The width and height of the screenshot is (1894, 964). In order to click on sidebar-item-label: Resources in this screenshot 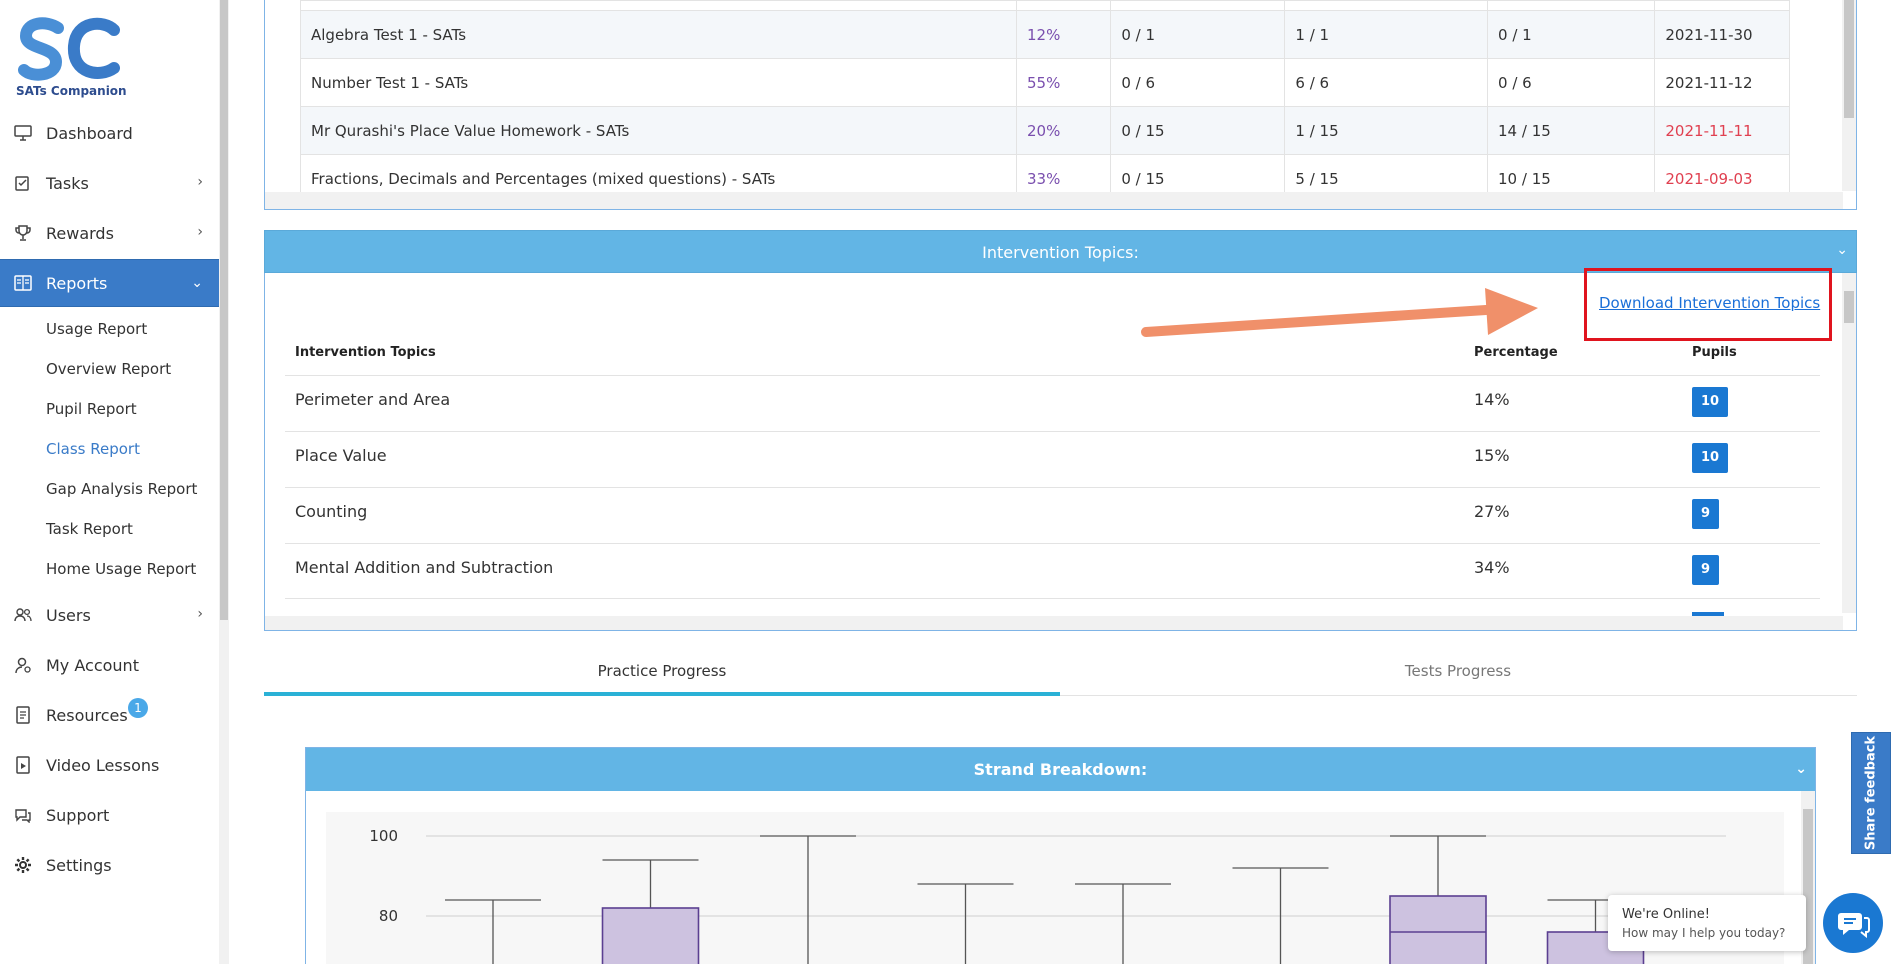, I will do `click(87, 715)`.